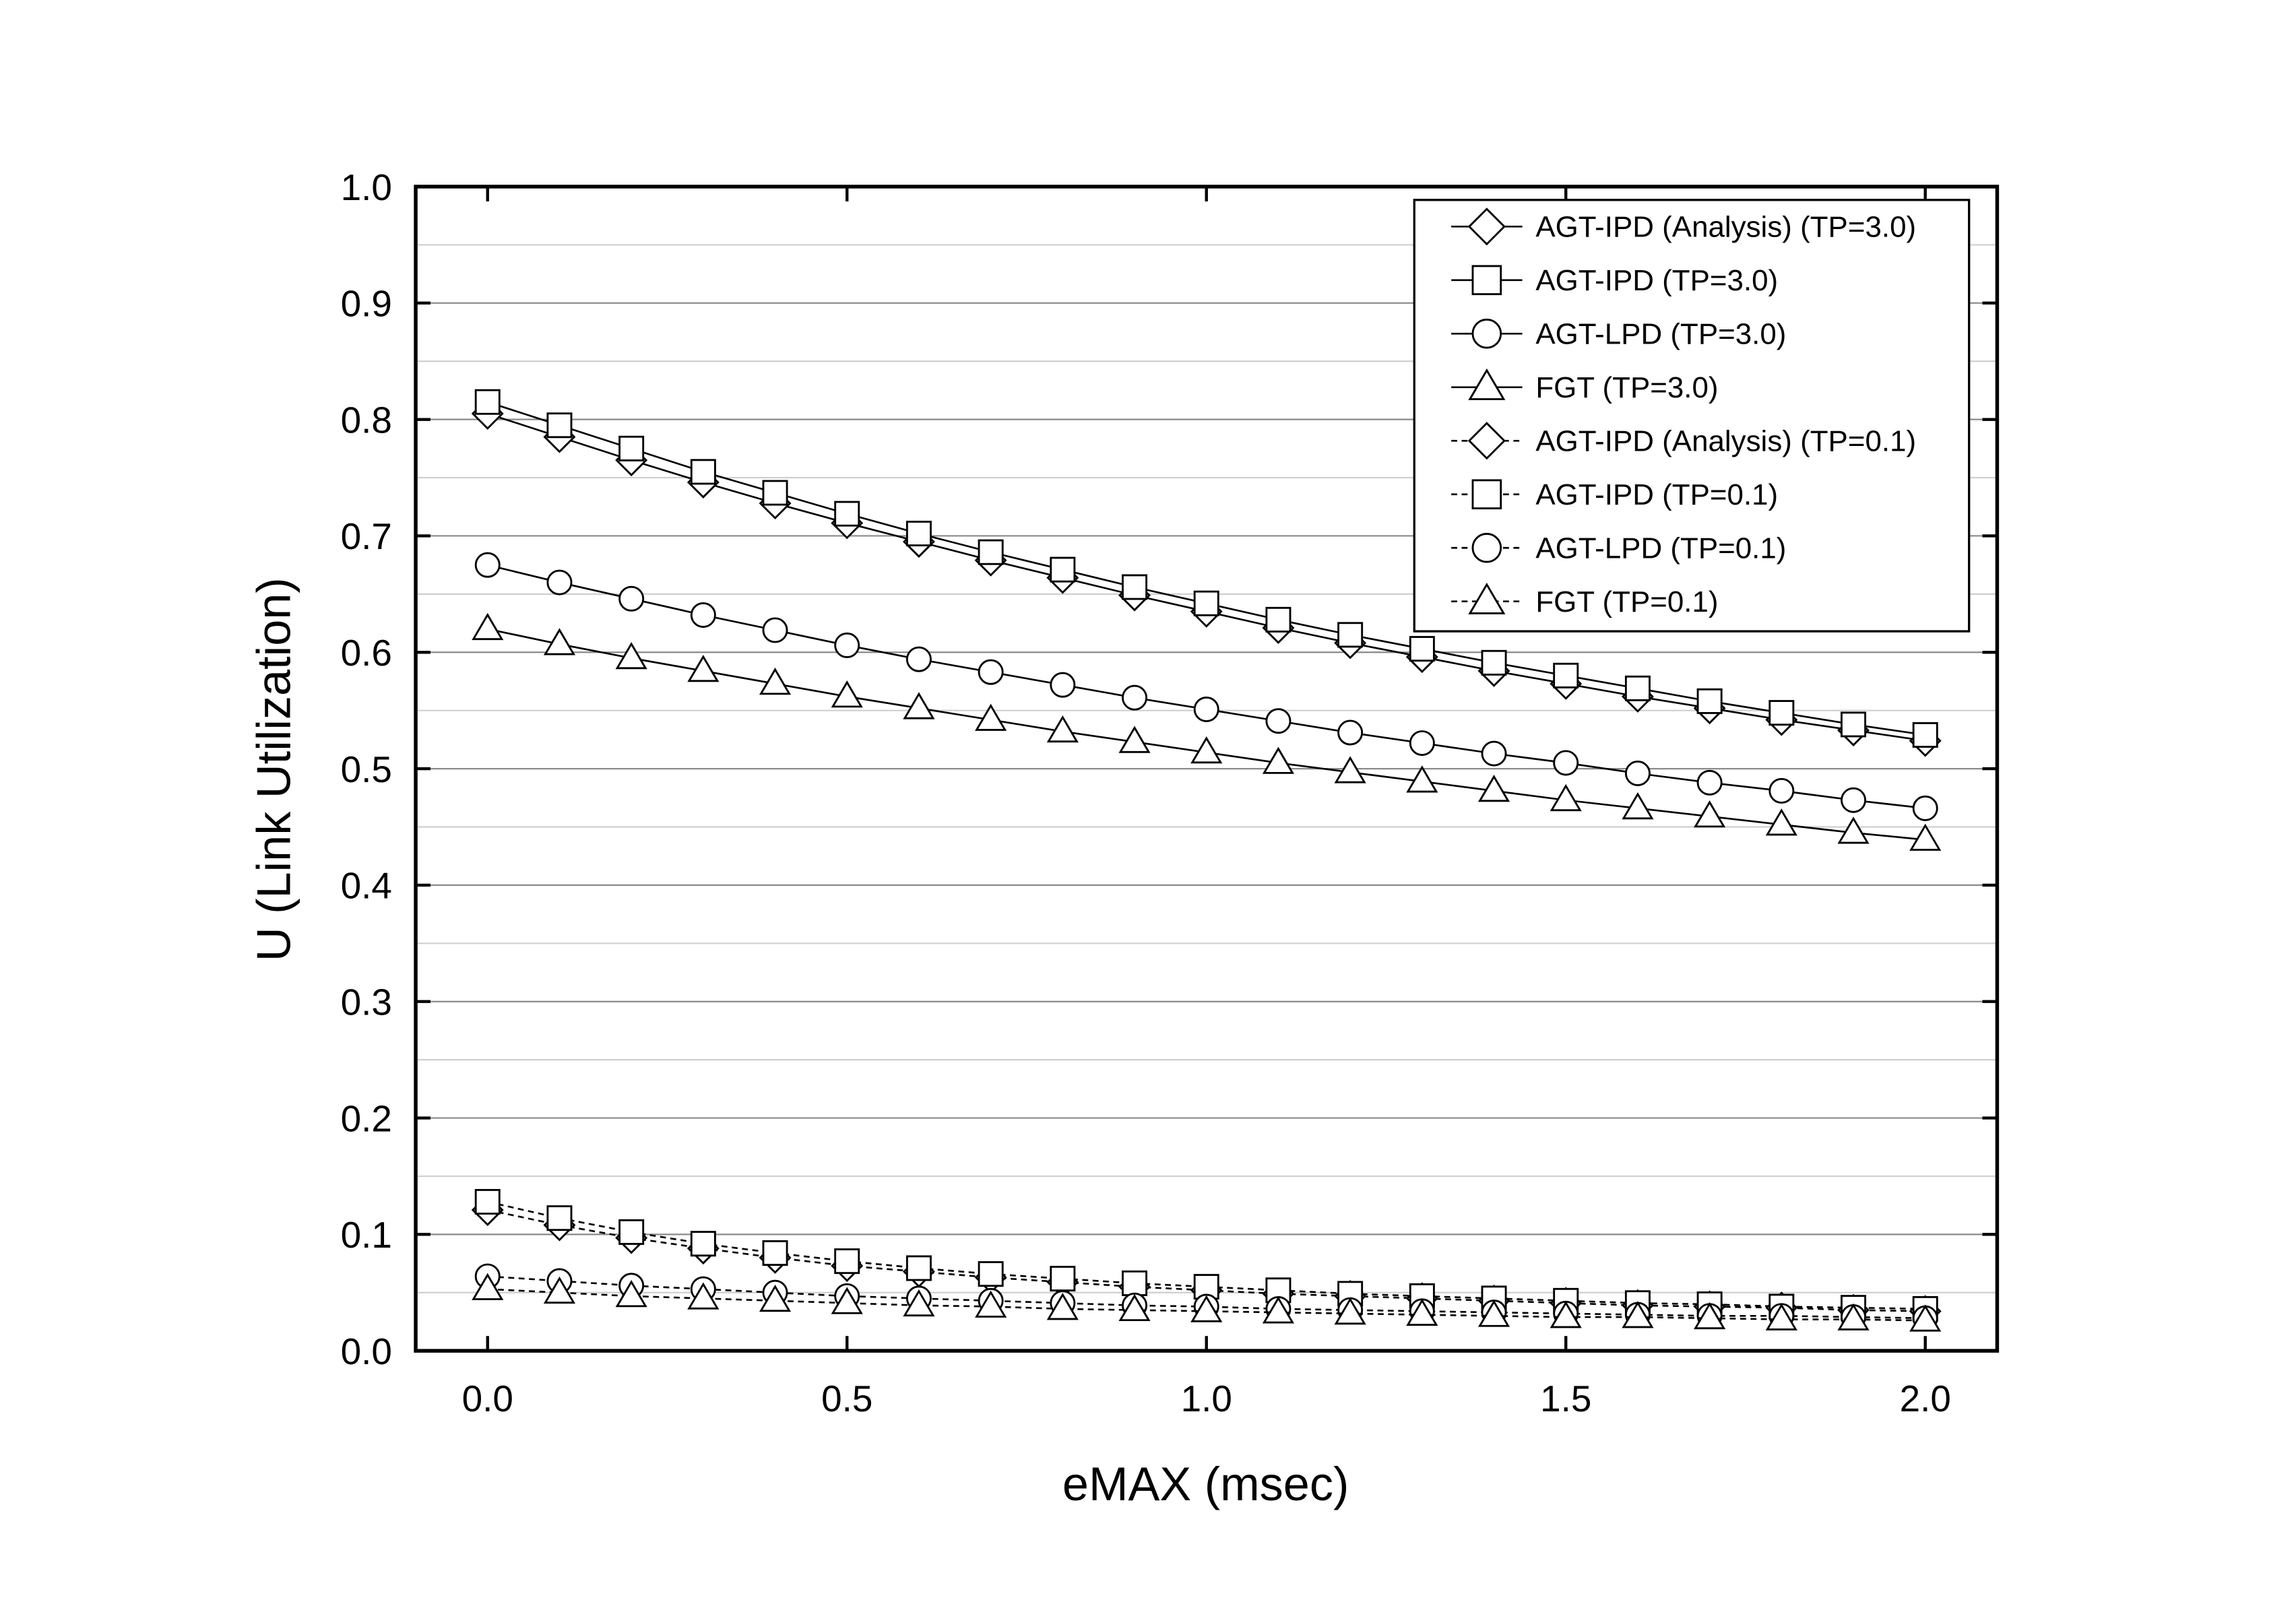 Image resolution: width=2296 pixels, height=1604 pixels. Describe the element at coordinates (1205, 1483) in the screenshot. I see `x-axis-title: eMAX (msec)` at that location.